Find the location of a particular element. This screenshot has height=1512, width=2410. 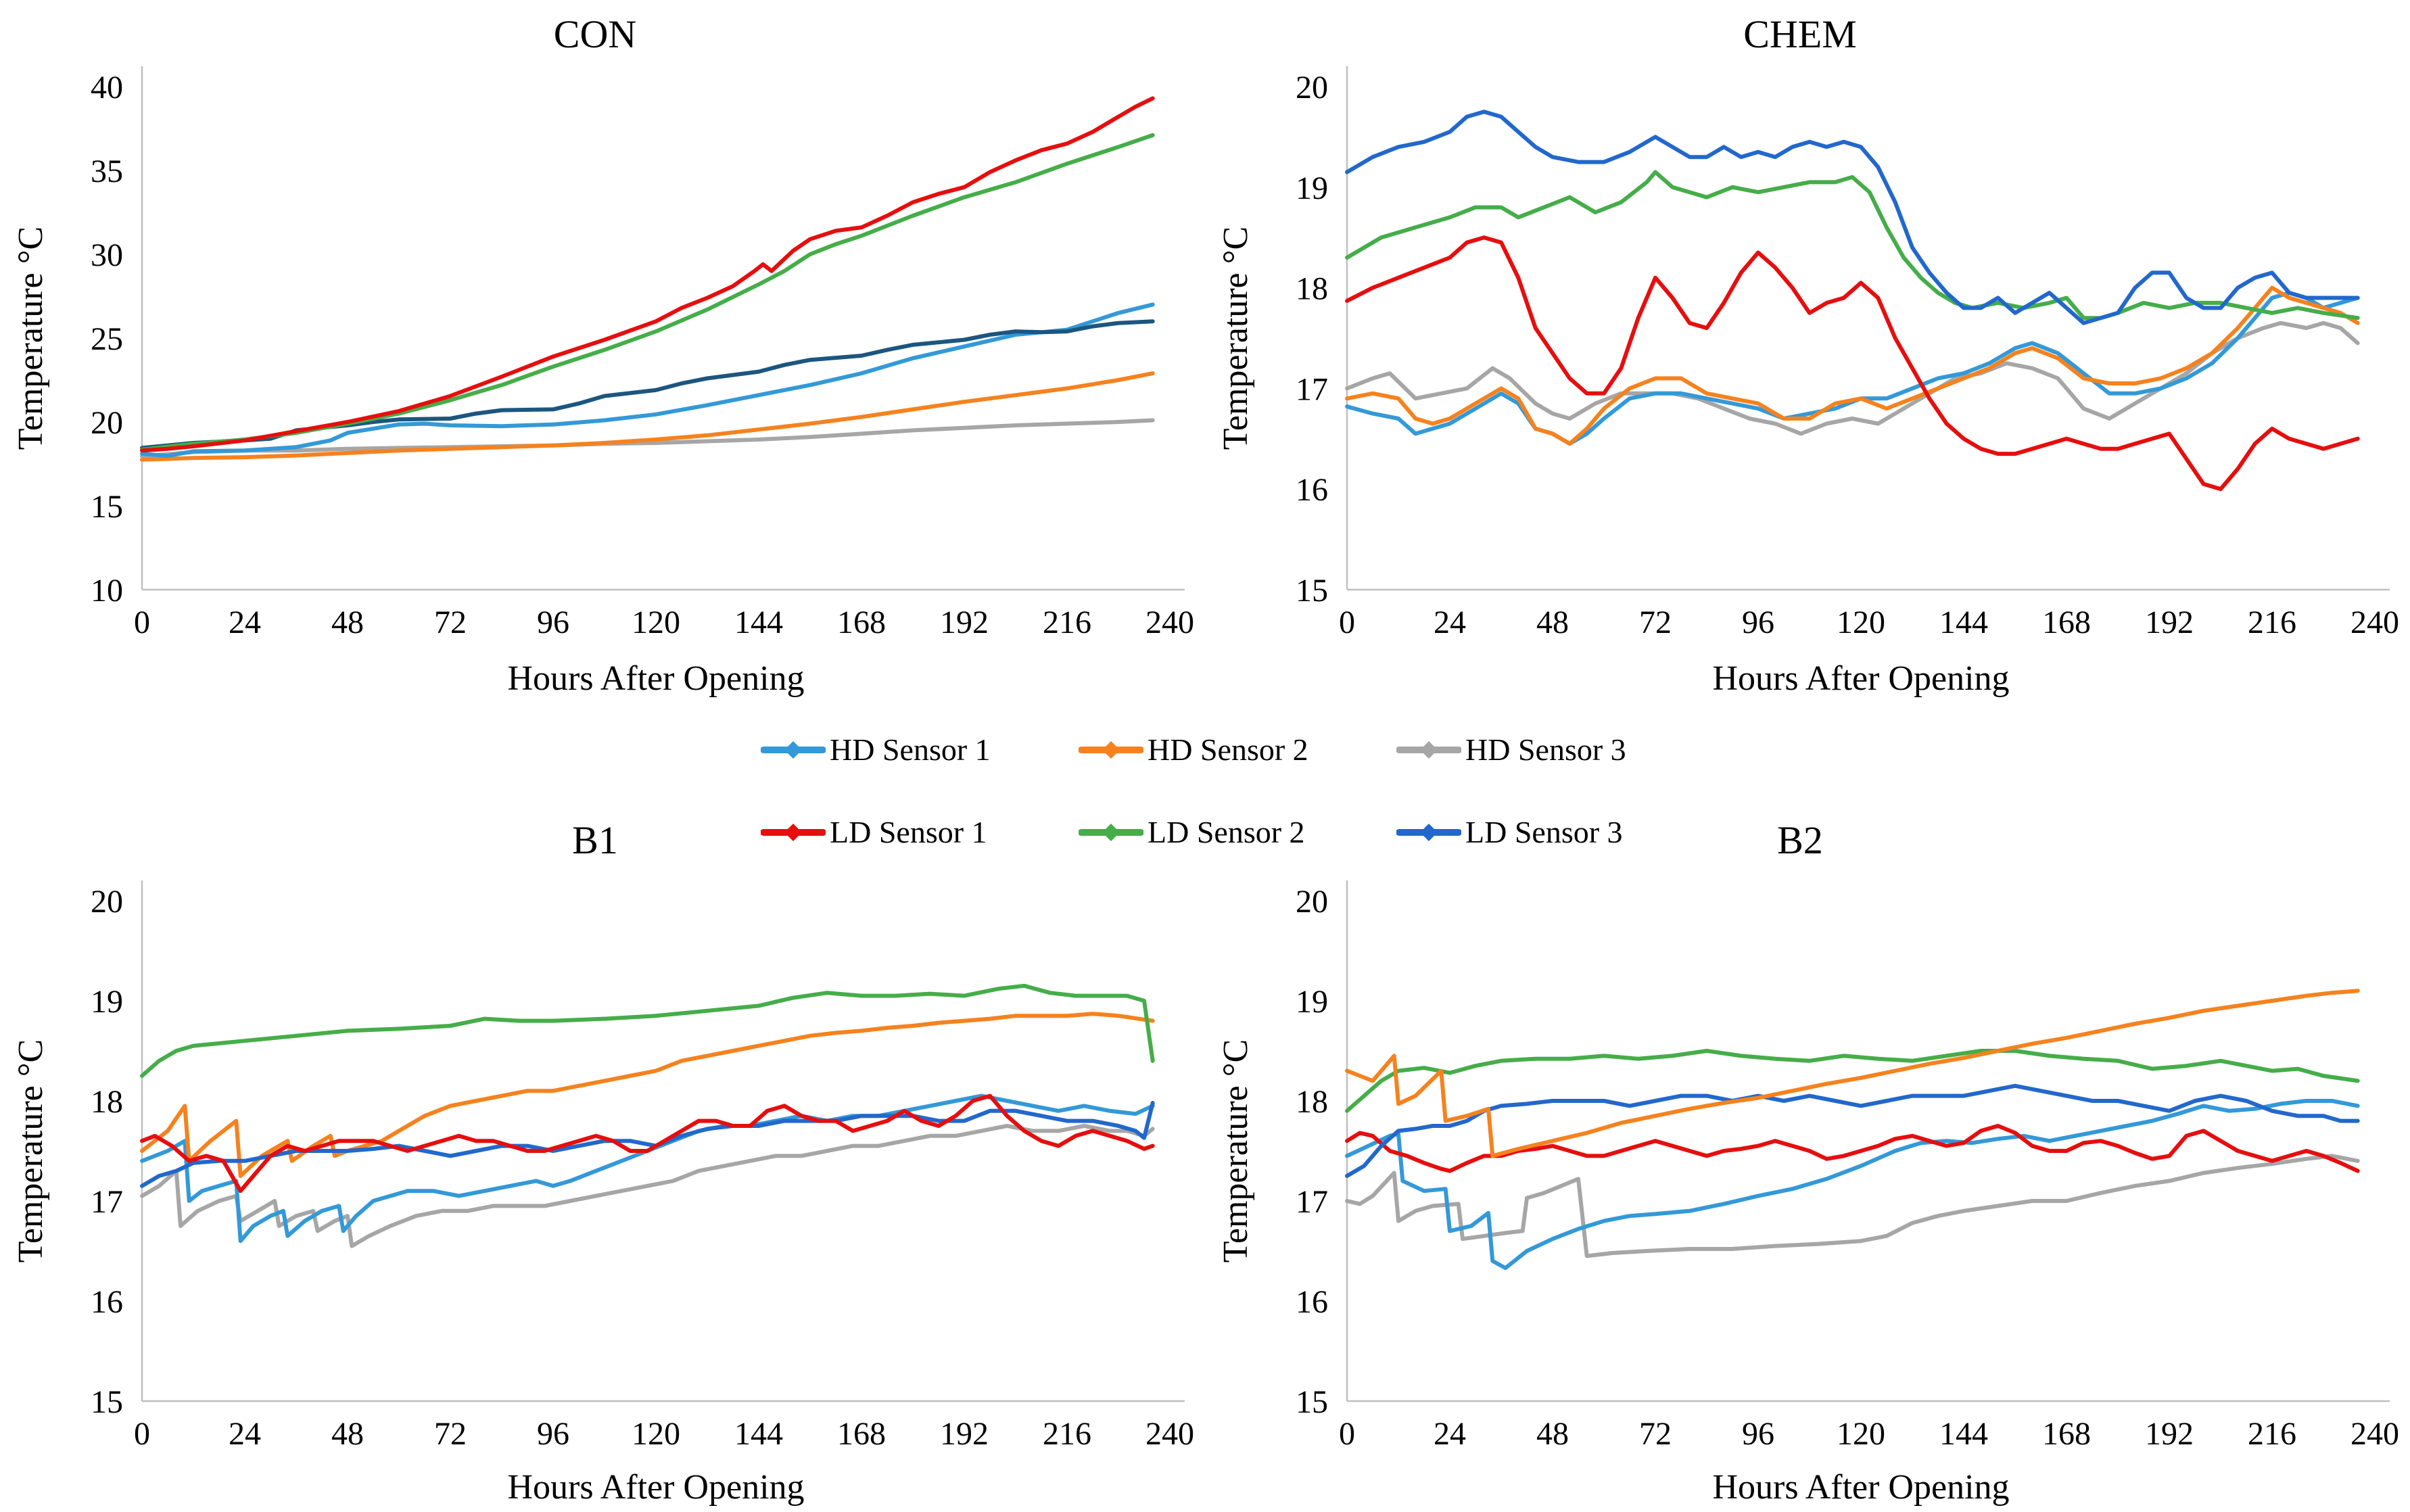

legend-item-ld-sensor-3: LD Sensor 3 is located at coordinates (1555, 832).